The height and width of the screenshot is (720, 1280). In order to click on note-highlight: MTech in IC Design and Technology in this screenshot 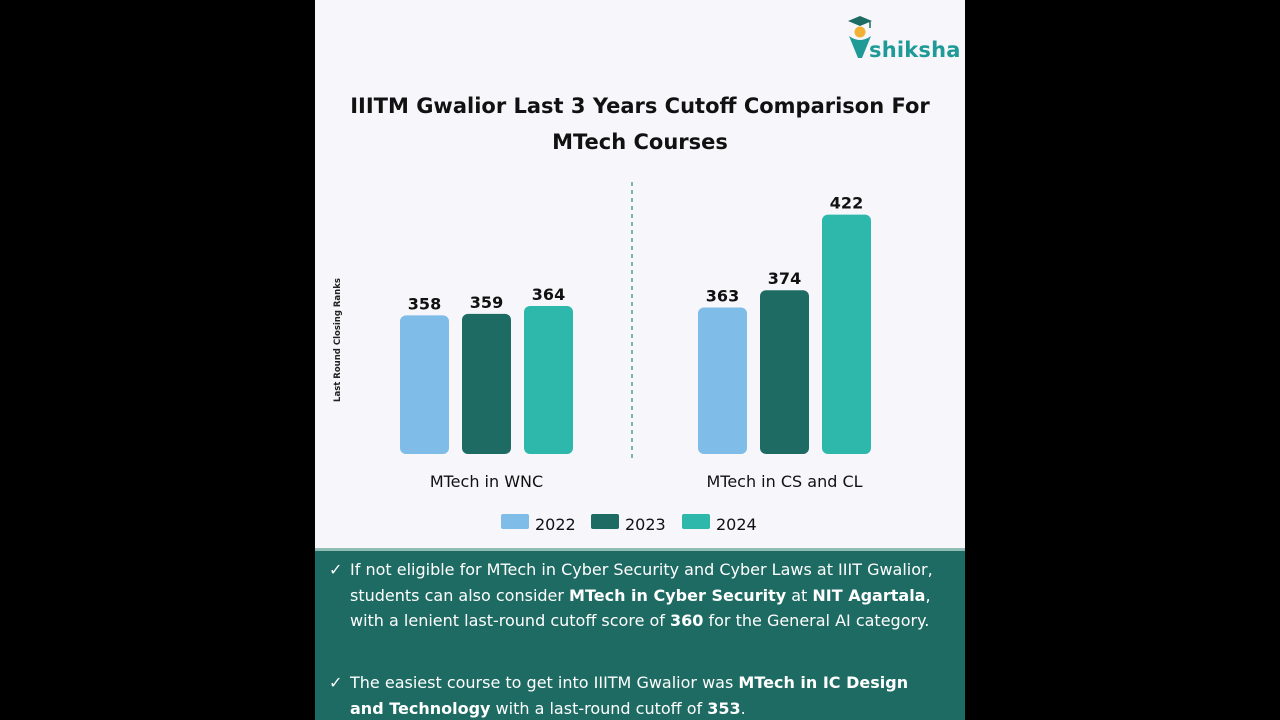, I will do `click(629, 695)`.